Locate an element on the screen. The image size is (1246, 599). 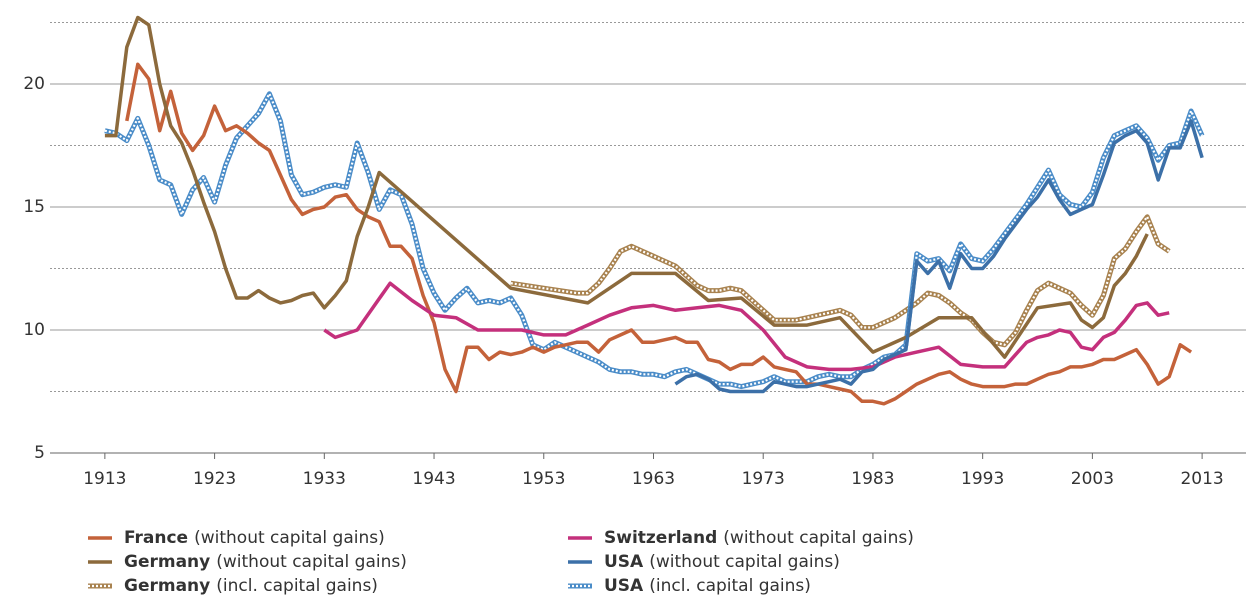
x-tick-label: 1923 is located at coordinates (214, 479).